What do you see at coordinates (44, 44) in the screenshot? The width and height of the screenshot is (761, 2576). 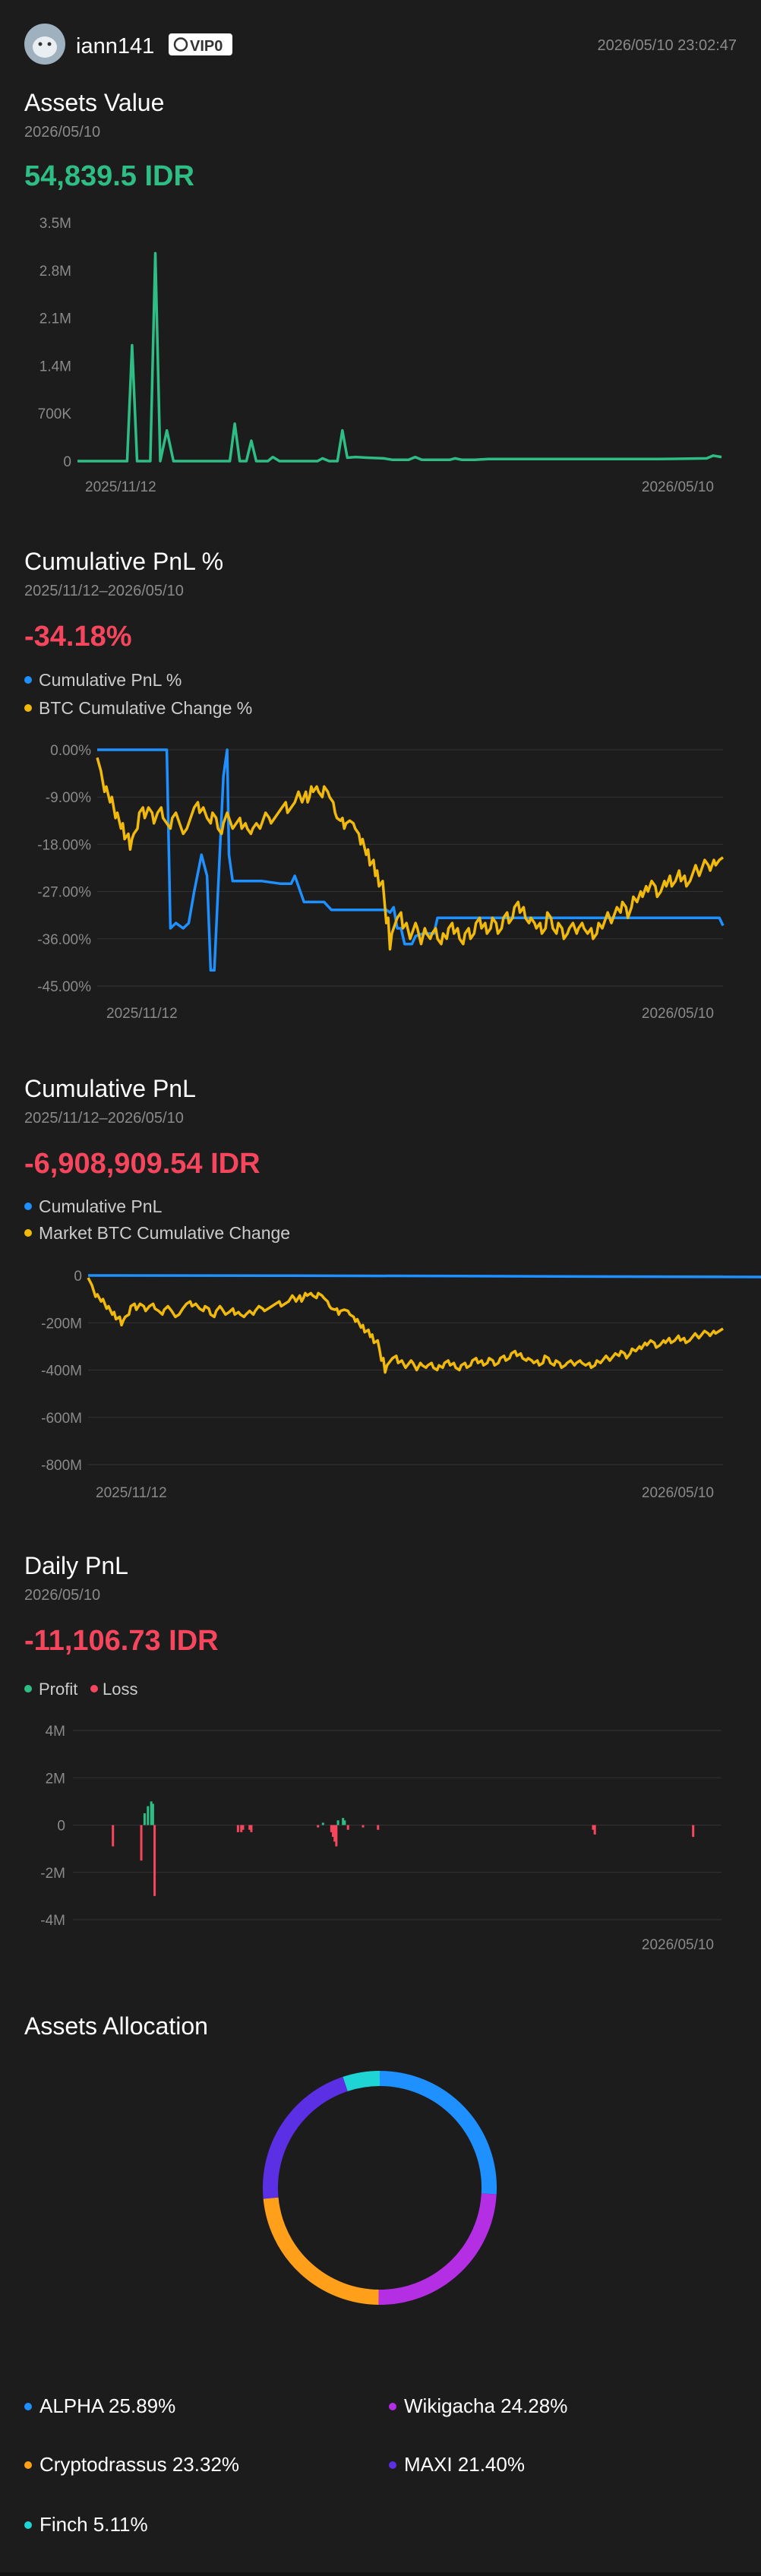 I see `avatar` at bounding box center [44, 44].